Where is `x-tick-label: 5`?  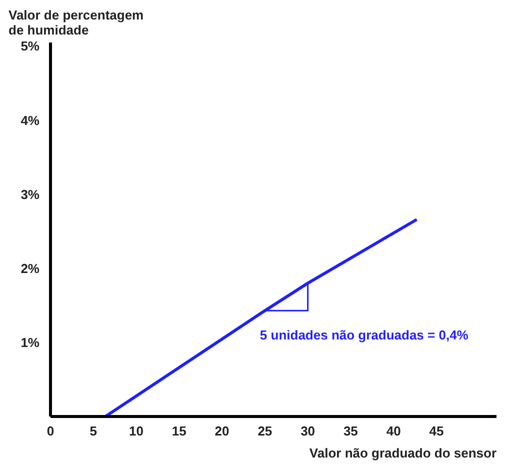 x-tick-label: 5 is located at coordinates (94, 431).